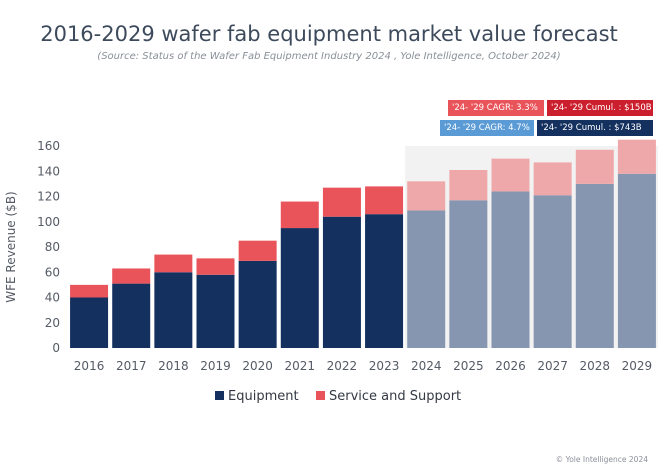 The height and width of the screenshot is (467, 658). I want to click on copyright-text: © Yole Intelligence 2024, so click(601, 459).